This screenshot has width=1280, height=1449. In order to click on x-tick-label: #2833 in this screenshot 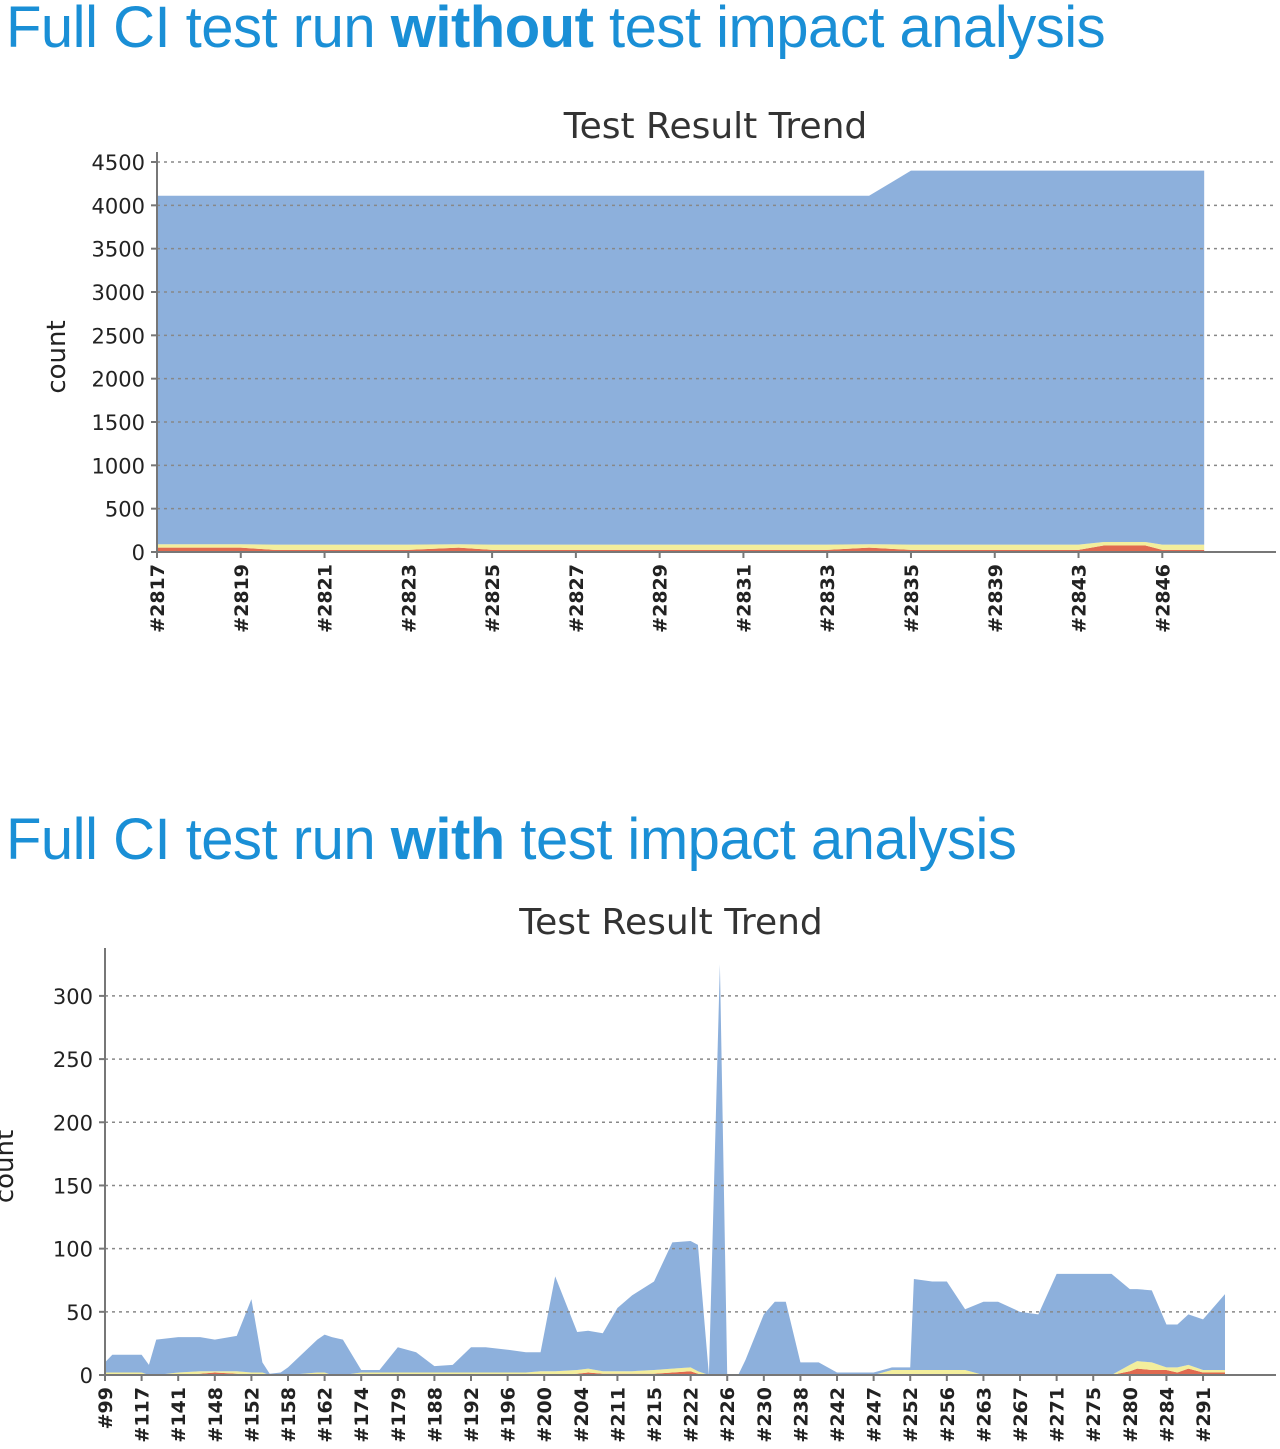, I will do `click(828, 598)`.